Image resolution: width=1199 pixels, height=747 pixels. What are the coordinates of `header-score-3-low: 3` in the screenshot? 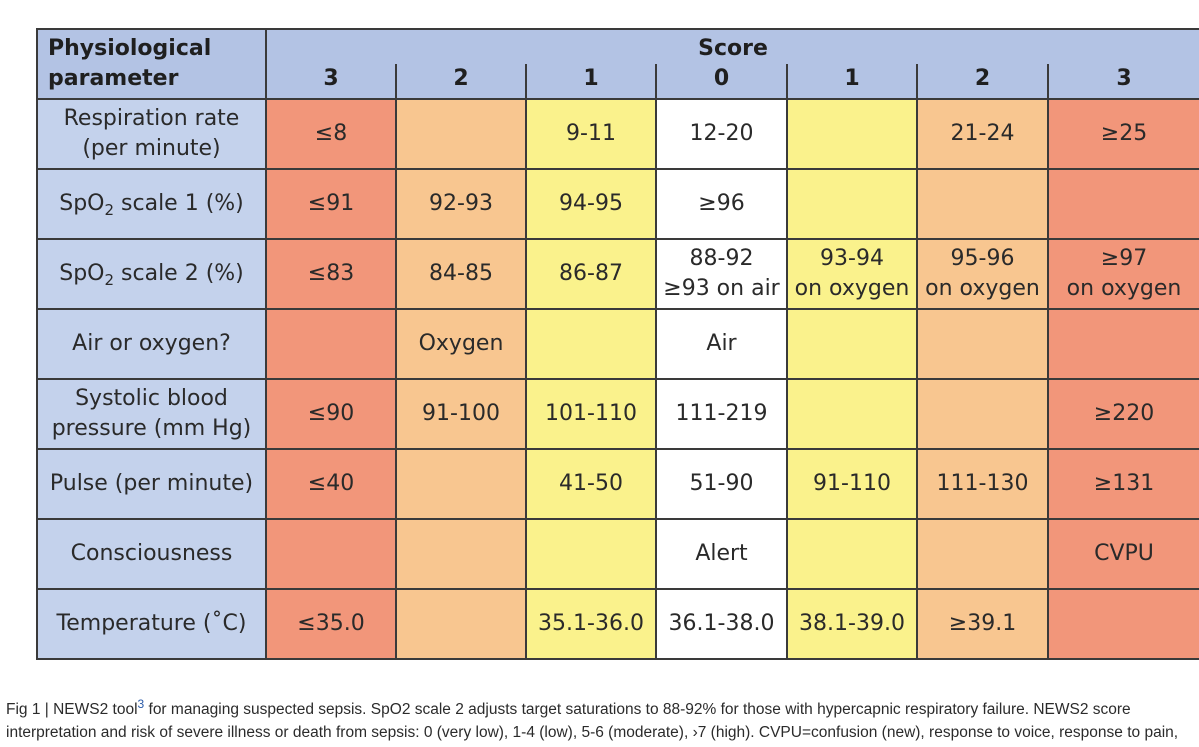 It's located at (331, 82).